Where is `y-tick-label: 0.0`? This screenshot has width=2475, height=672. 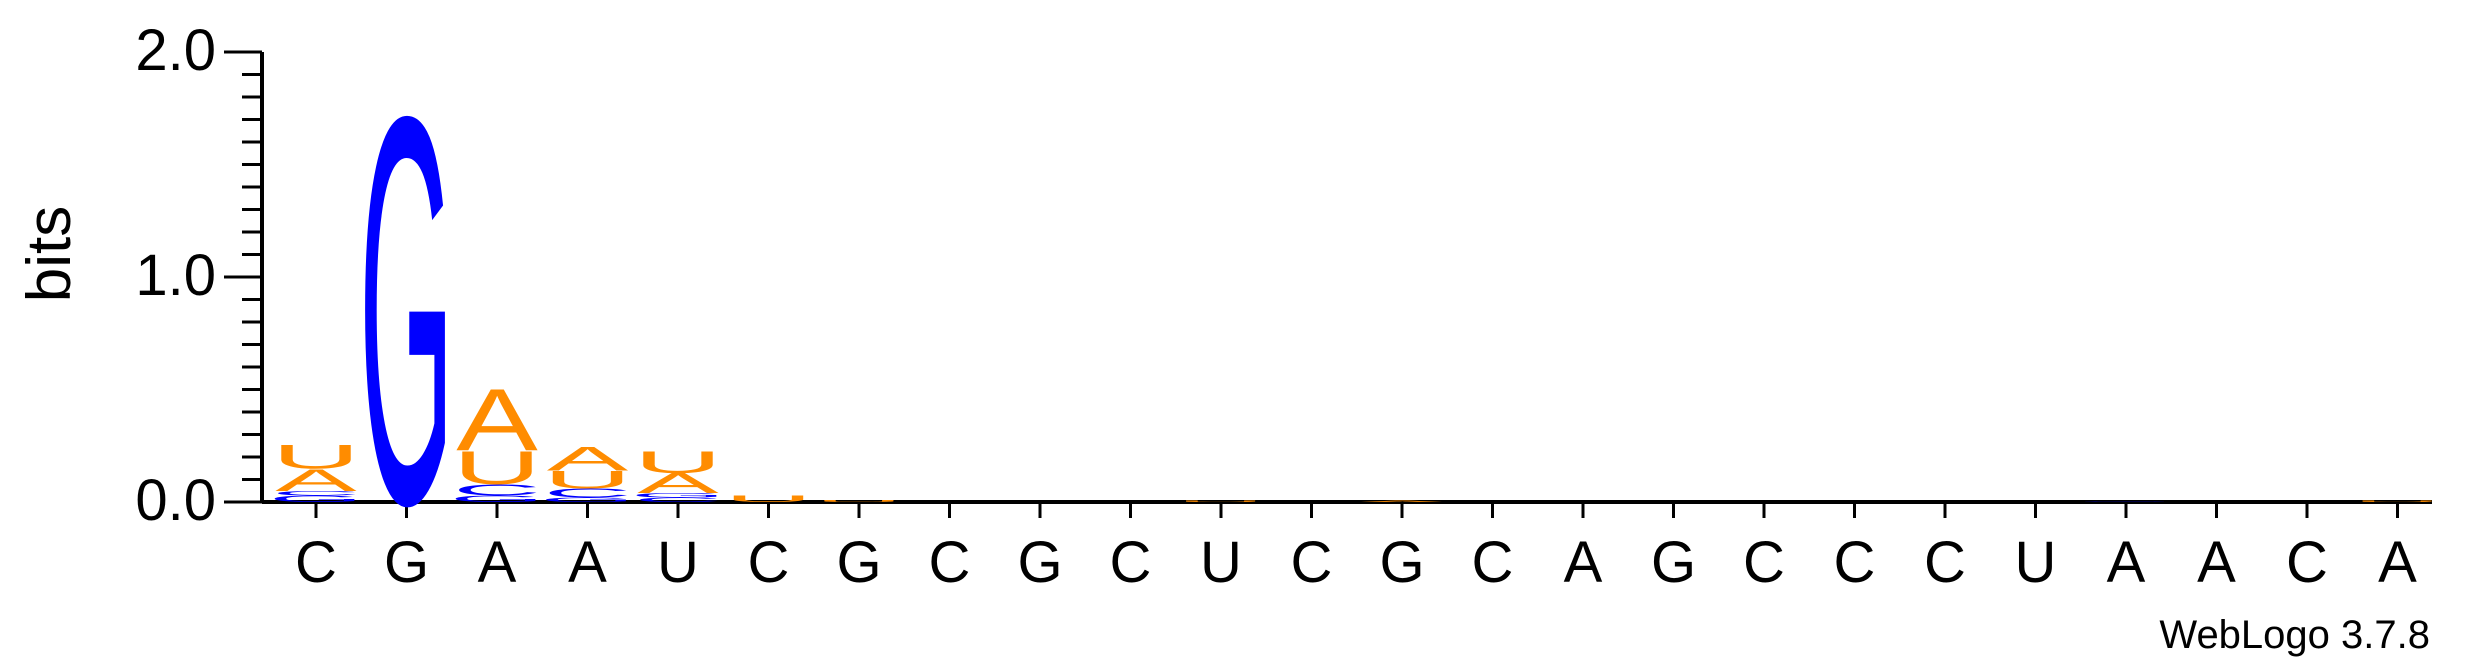 y-tick-label: 0.0 is located at coordinates (175, 500).